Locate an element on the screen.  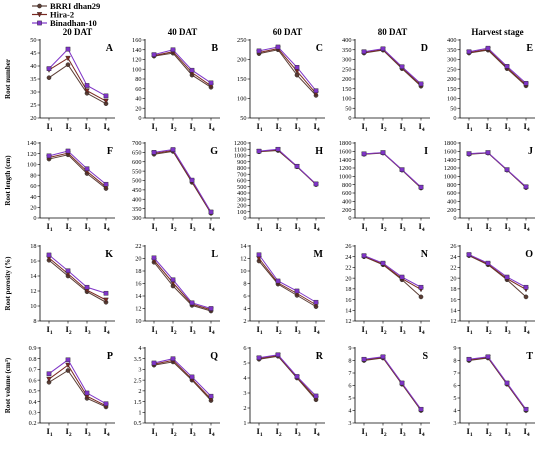
y-tick-label: 18 is located at coordinates (138, 271).